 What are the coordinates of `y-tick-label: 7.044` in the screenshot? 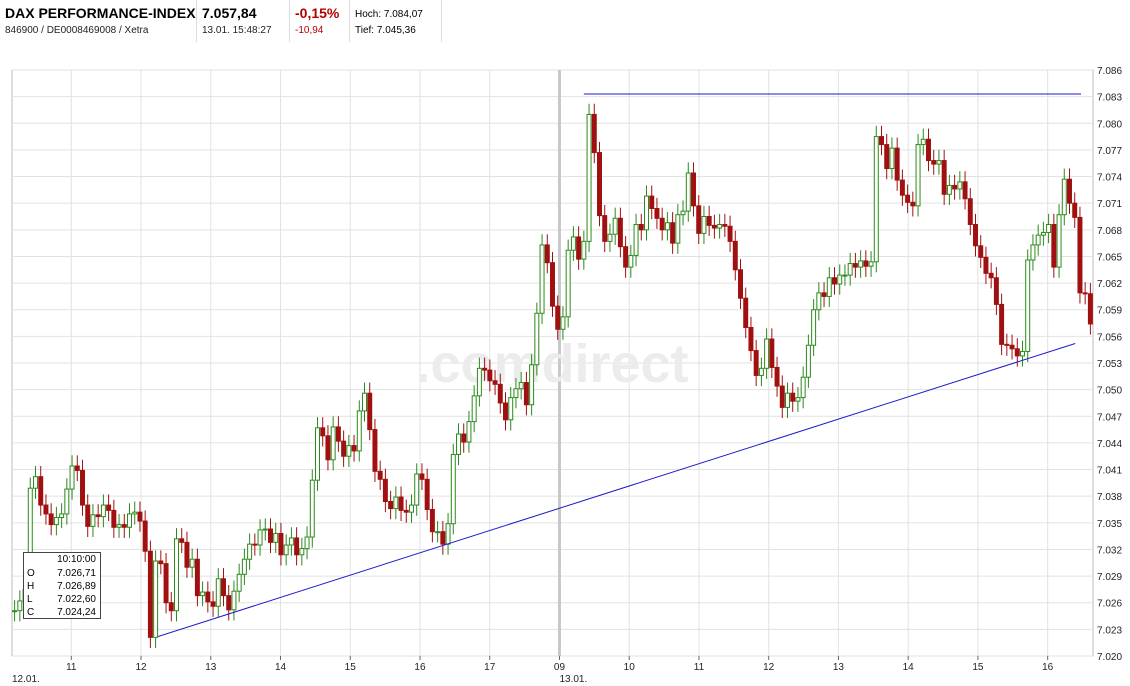 It's located at (1109, 444).